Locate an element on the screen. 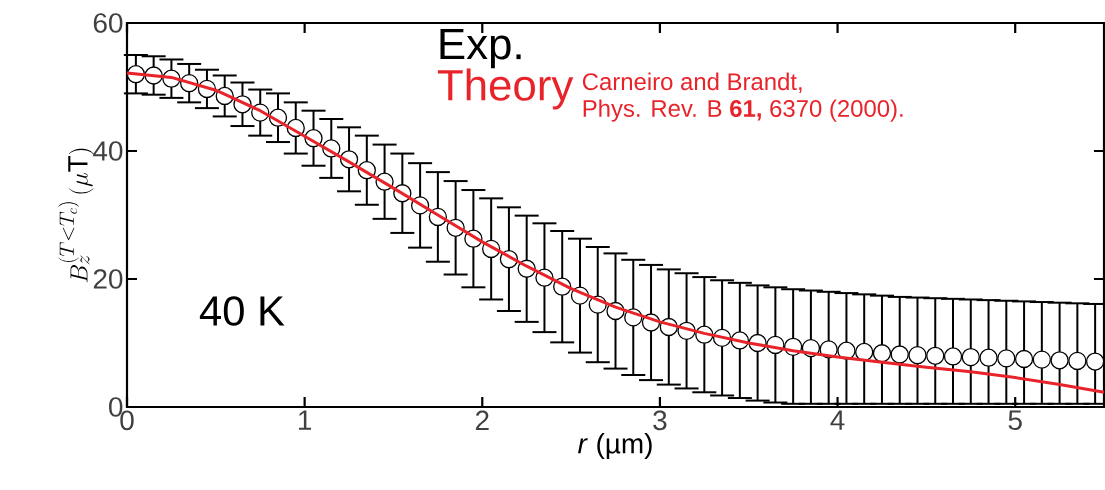 The image size is (1105, 490). y-tick-label: 20 is located at coordinates (108, 279).